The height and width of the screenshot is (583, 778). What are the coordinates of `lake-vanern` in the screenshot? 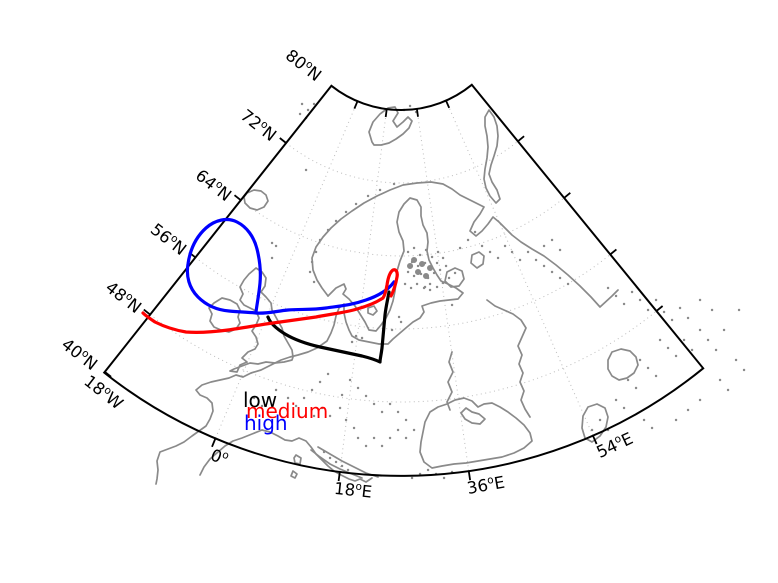 It's located at (372, 310).